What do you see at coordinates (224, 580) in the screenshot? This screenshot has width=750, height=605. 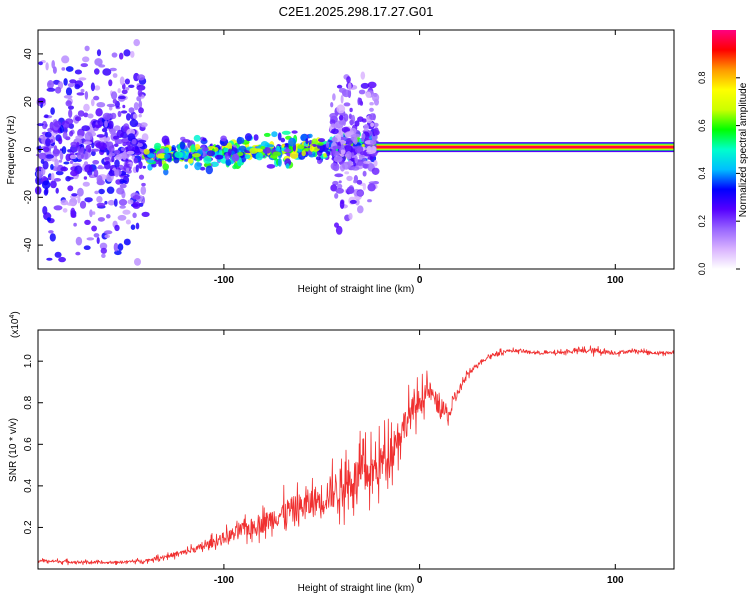 I see `snr-xtick-label: -100` at bounding box center [224, 580].